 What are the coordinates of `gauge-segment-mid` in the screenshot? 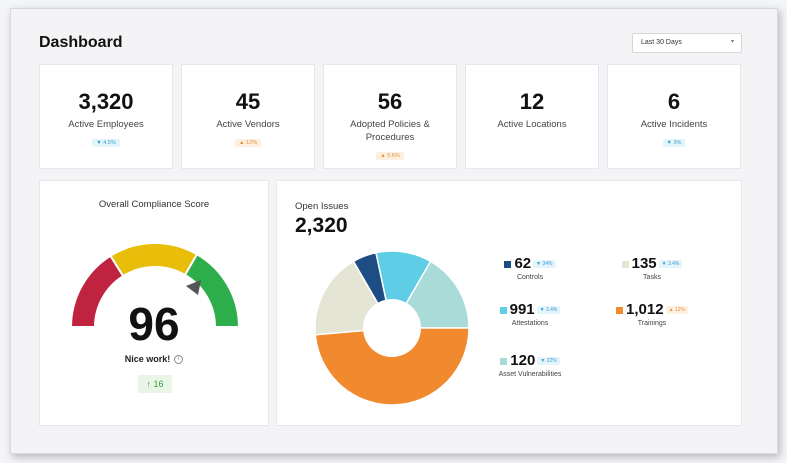 It's located at (154, 260).